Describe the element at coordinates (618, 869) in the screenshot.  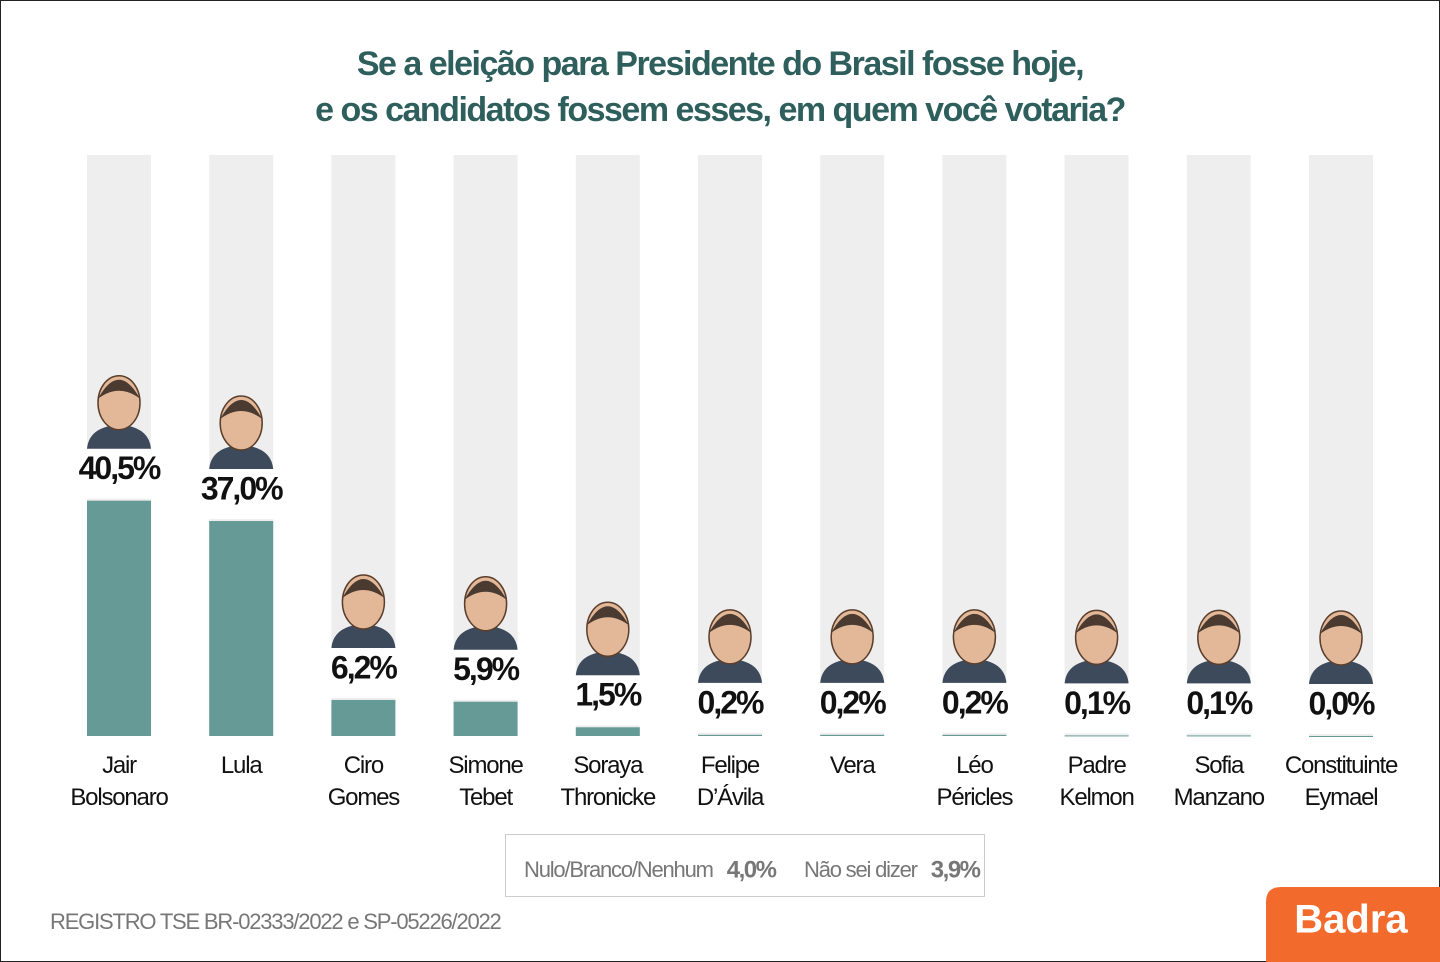
I see `others-name: Nulo/Branco/Nenhum` at that location.